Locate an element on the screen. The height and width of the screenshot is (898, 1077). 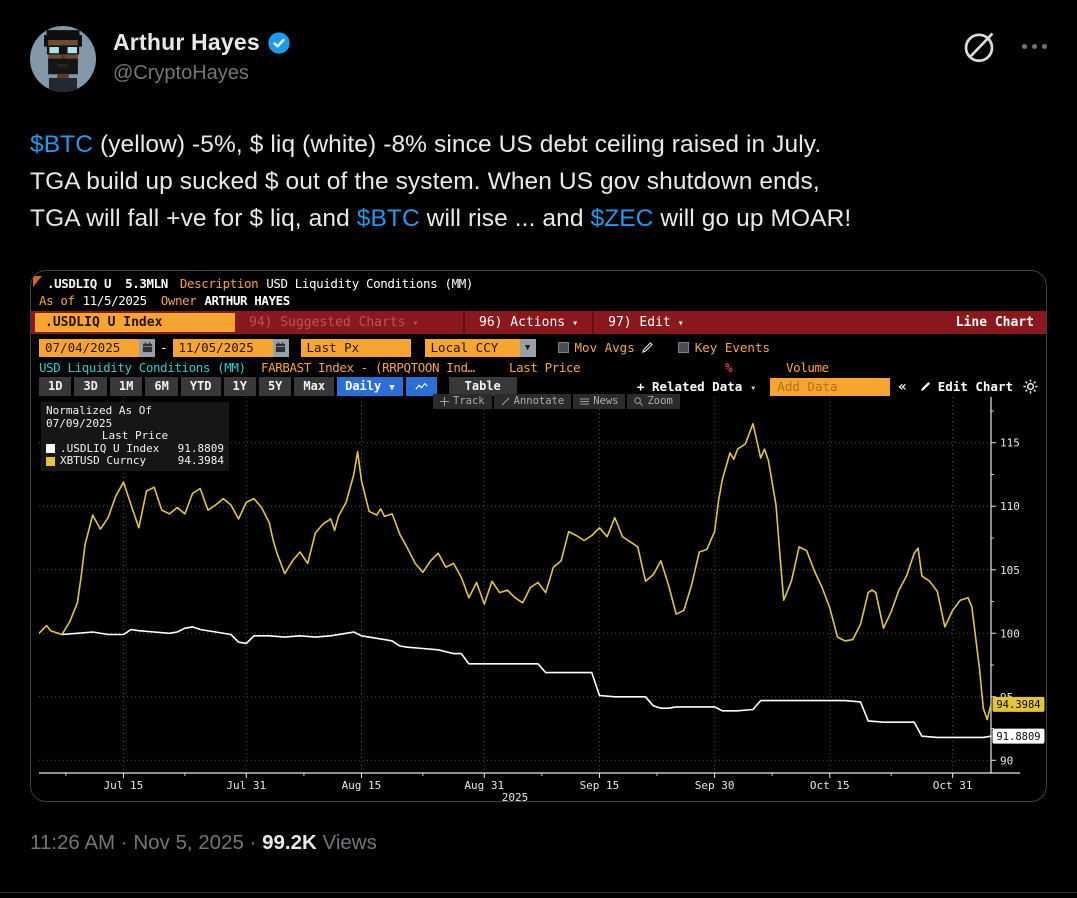
period-tab-ytd: YTD is located at coordinates (200, 386).